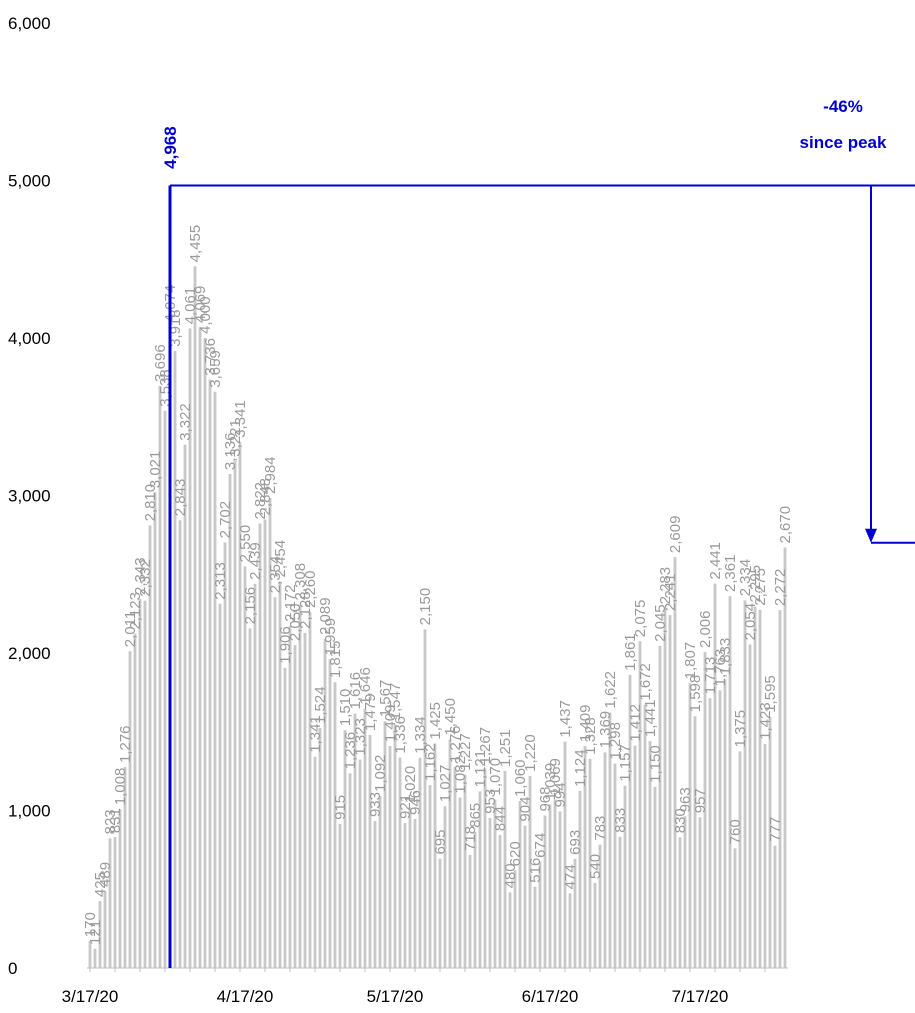 This screenshot has height=1013, width=915. Describe the element at coordinates (550, 782) in the screenshot. I see `bar-value-label: 1,039` at that location.